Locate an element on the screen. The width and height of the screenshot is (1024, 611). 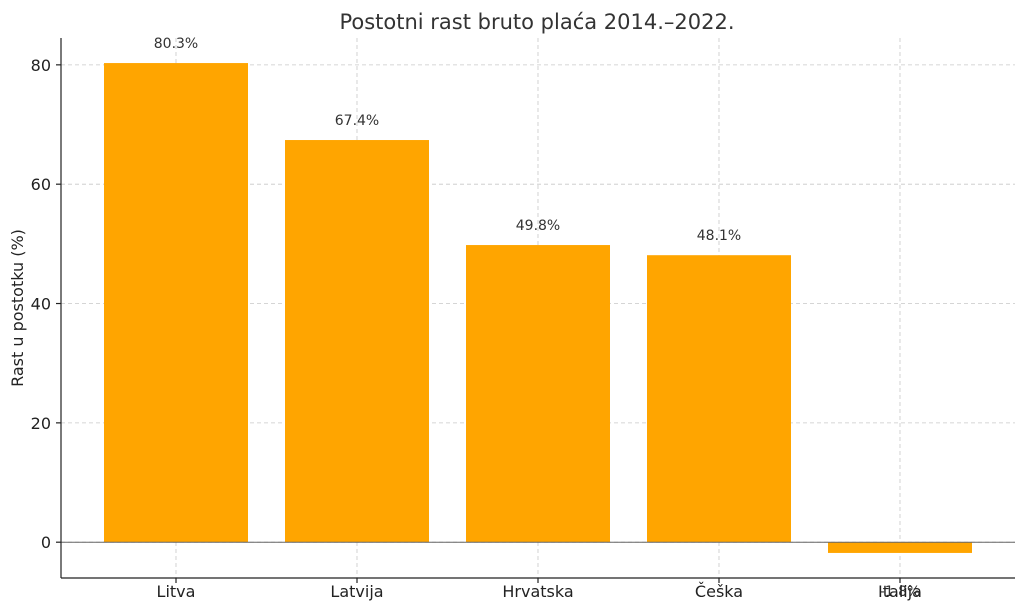
x-tick-label: Latvija is located at coordinates (356, 591).